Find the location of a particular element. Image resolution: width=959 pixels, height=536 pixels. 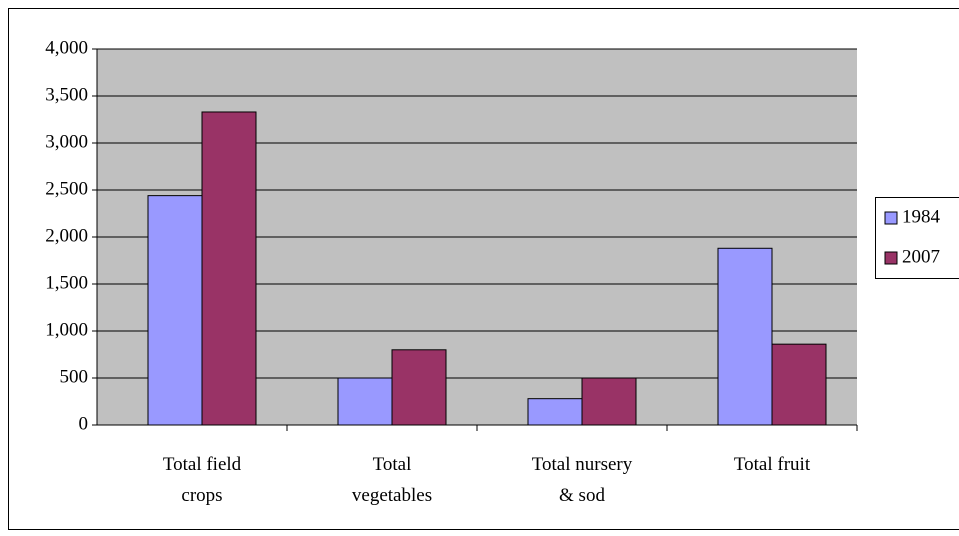

y-tick-label: 1,000 is located at coordinates (66, 329).